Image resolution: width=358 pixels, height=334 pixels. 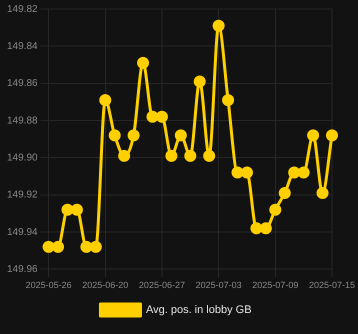 I want to click on y-tick-label: 149.88, so click(x=22, y=120).